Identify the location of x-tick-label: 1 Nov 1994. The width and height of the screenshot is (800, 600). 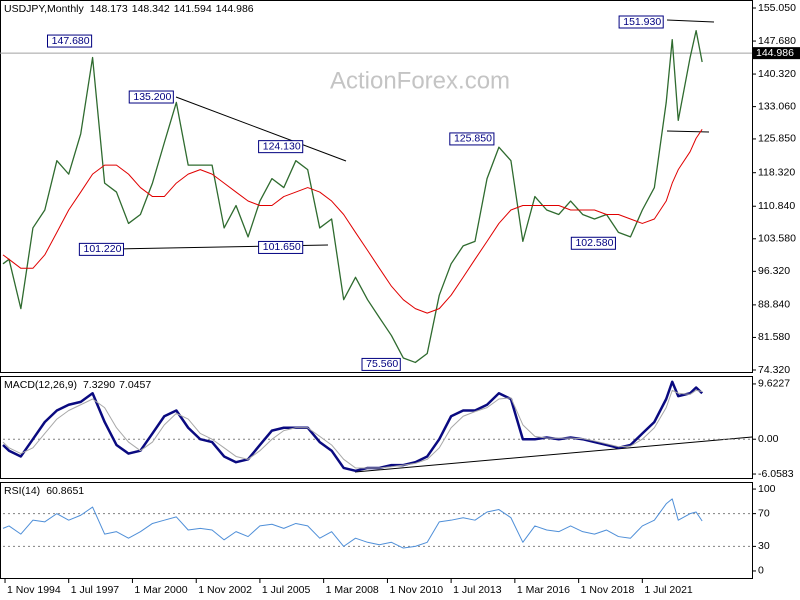
(34, 590).